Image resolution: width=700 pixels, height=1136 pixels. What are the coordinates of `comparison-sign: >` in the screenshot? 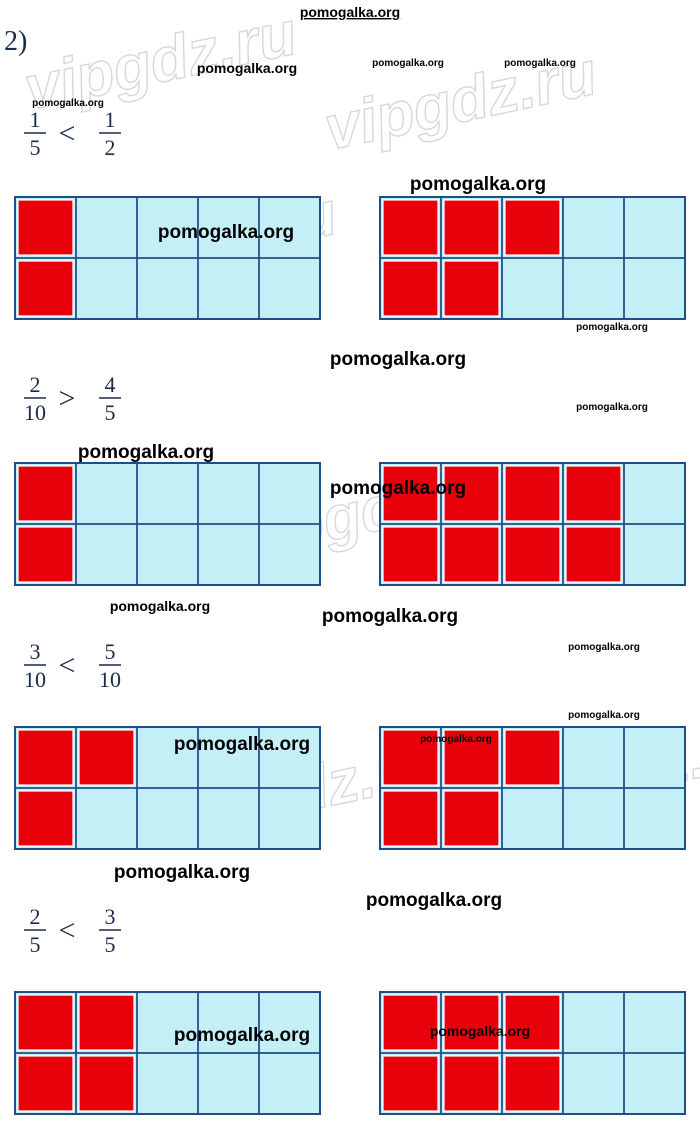 It's located at (67, 398).